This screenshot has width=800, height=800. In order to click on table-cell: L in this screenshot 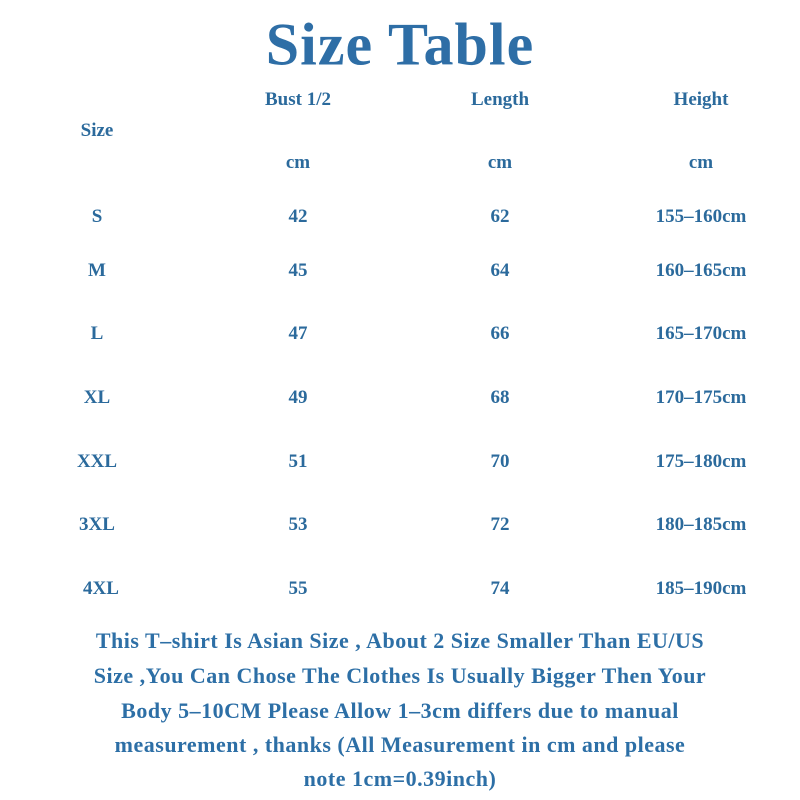, I will do `click(97, 333)`.